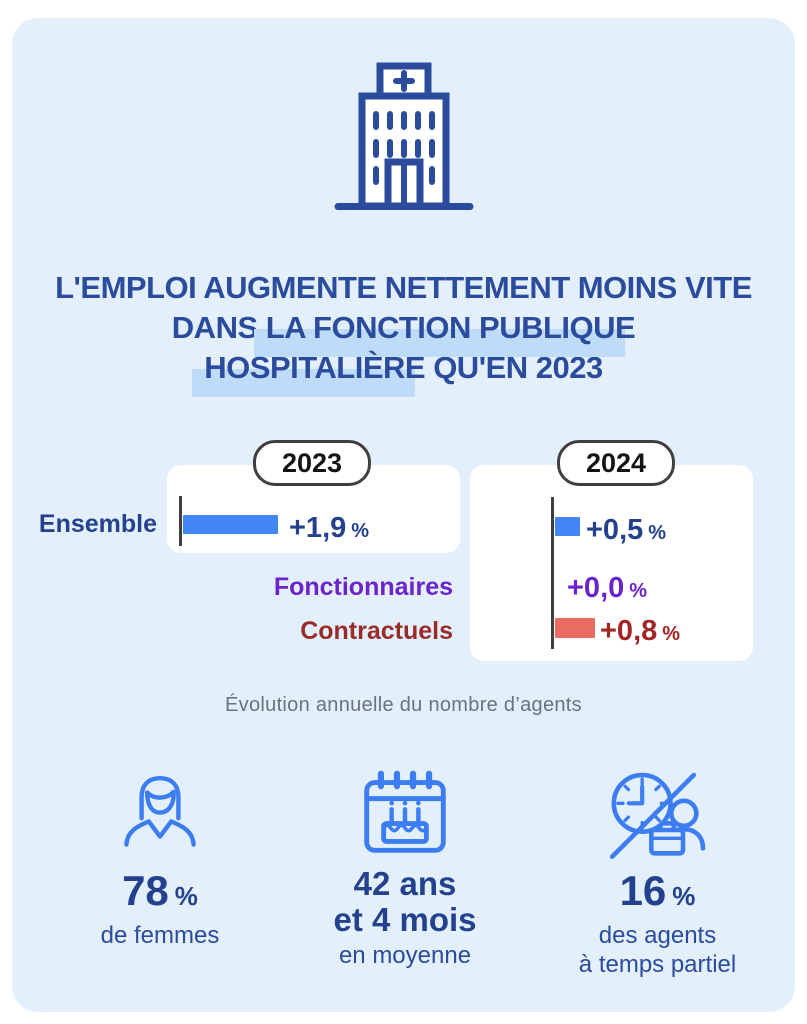  What do you see at coordinates (160, 815) in the screenshot?
I see `woman-icon` at bounding box center [160, 815].